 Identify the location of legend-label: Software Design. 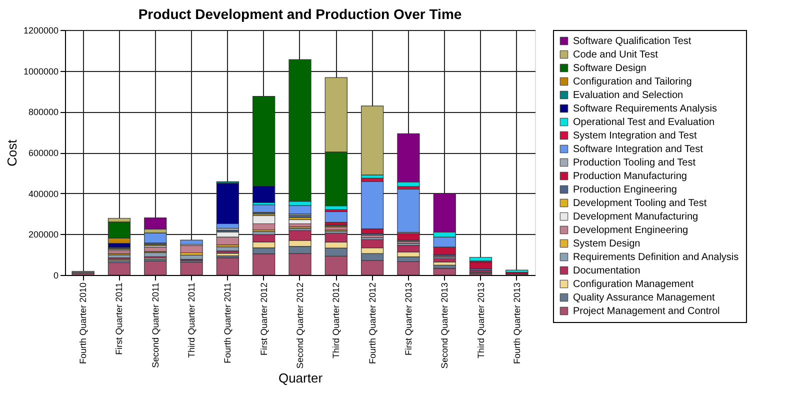
(609, 68).